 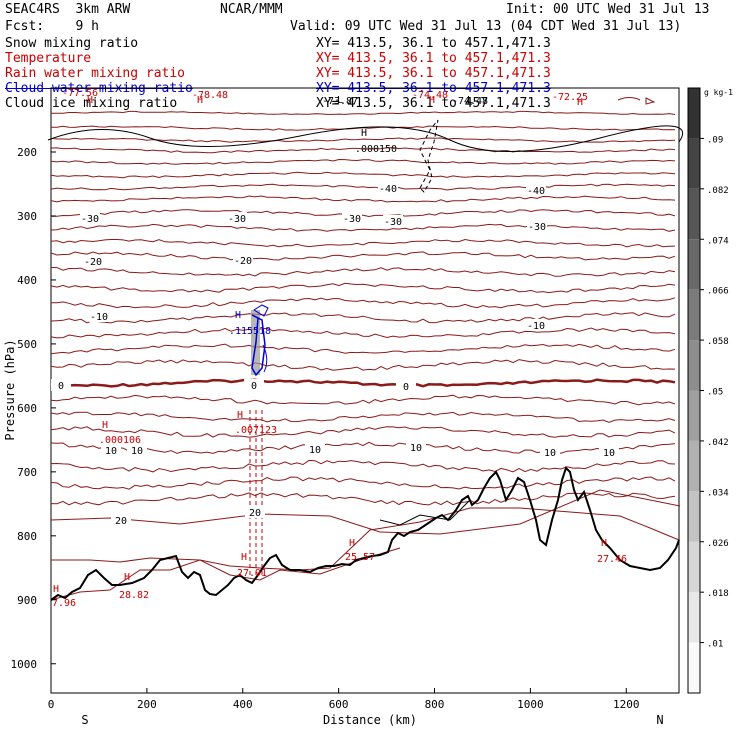 I want to click on field-rain: Rain water mixing ratio, so click(x=95, y=73).